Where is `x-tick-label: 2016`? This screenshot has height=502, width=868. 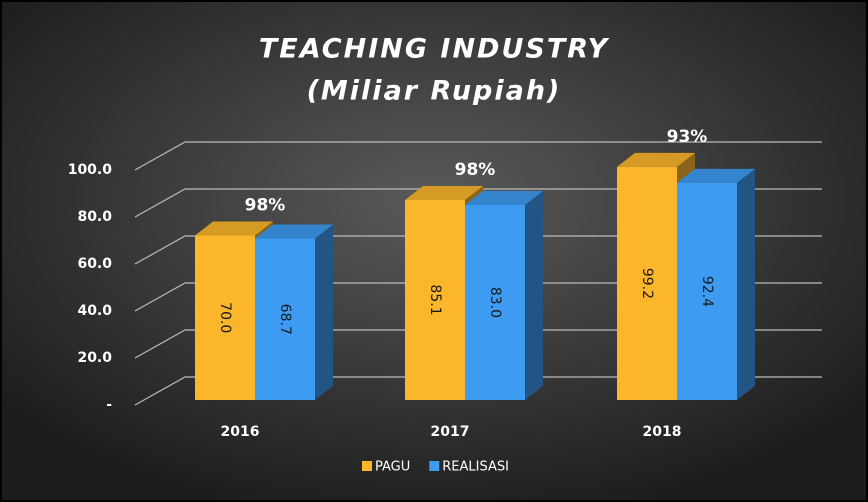 x-tick-label: 2016 is located at coordinates (240, 432).